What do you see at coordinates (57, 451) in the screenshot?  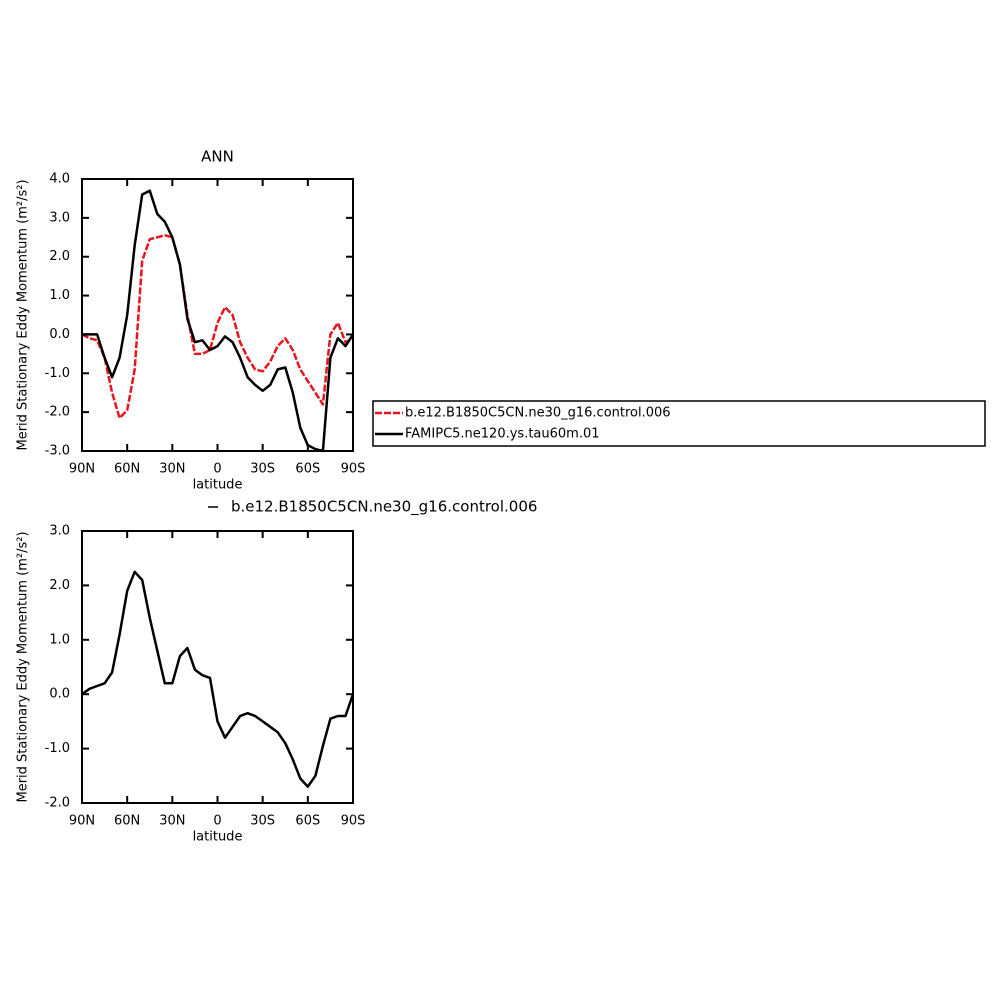 I see `y-tick-label: -3.0` at bounding box center [57, 451].